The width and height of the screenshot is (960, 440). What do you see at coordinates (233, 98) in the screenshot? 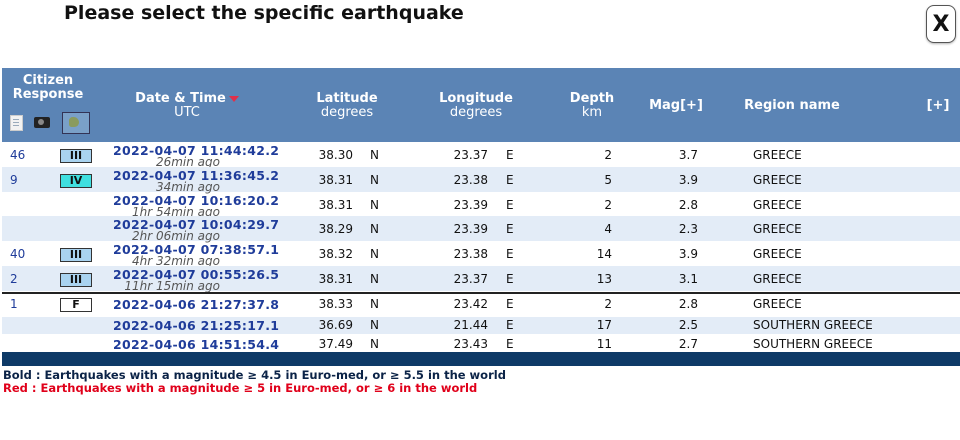
I see `sort-desc-icon` at bounding box center [233, 98].